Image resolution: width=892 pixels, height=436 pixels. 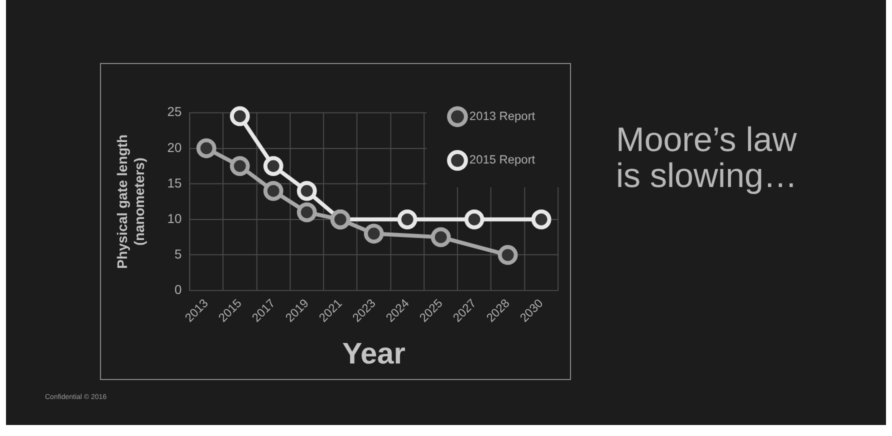 I want to click on y-axis-title: Physical gate length (nanometers), so click(x=130, y=201).